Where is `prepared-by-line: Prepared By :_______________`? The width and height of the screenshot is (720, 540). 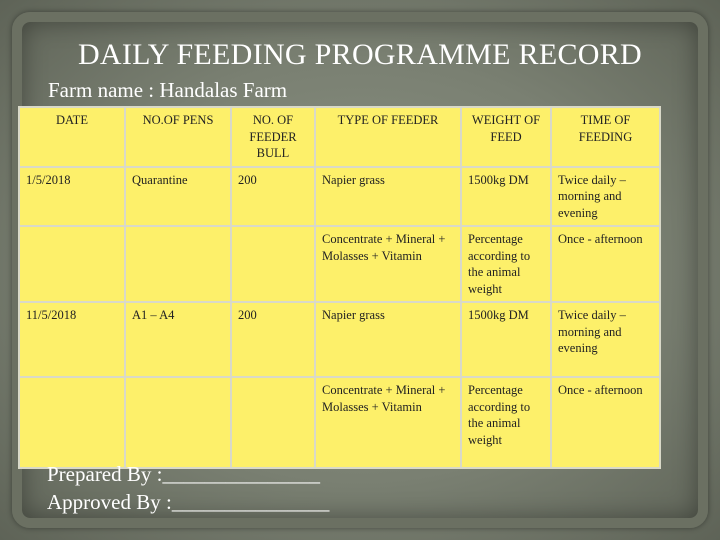 prepared-by-line: Prepared By :_______________ is located at coordinates (183, 474).